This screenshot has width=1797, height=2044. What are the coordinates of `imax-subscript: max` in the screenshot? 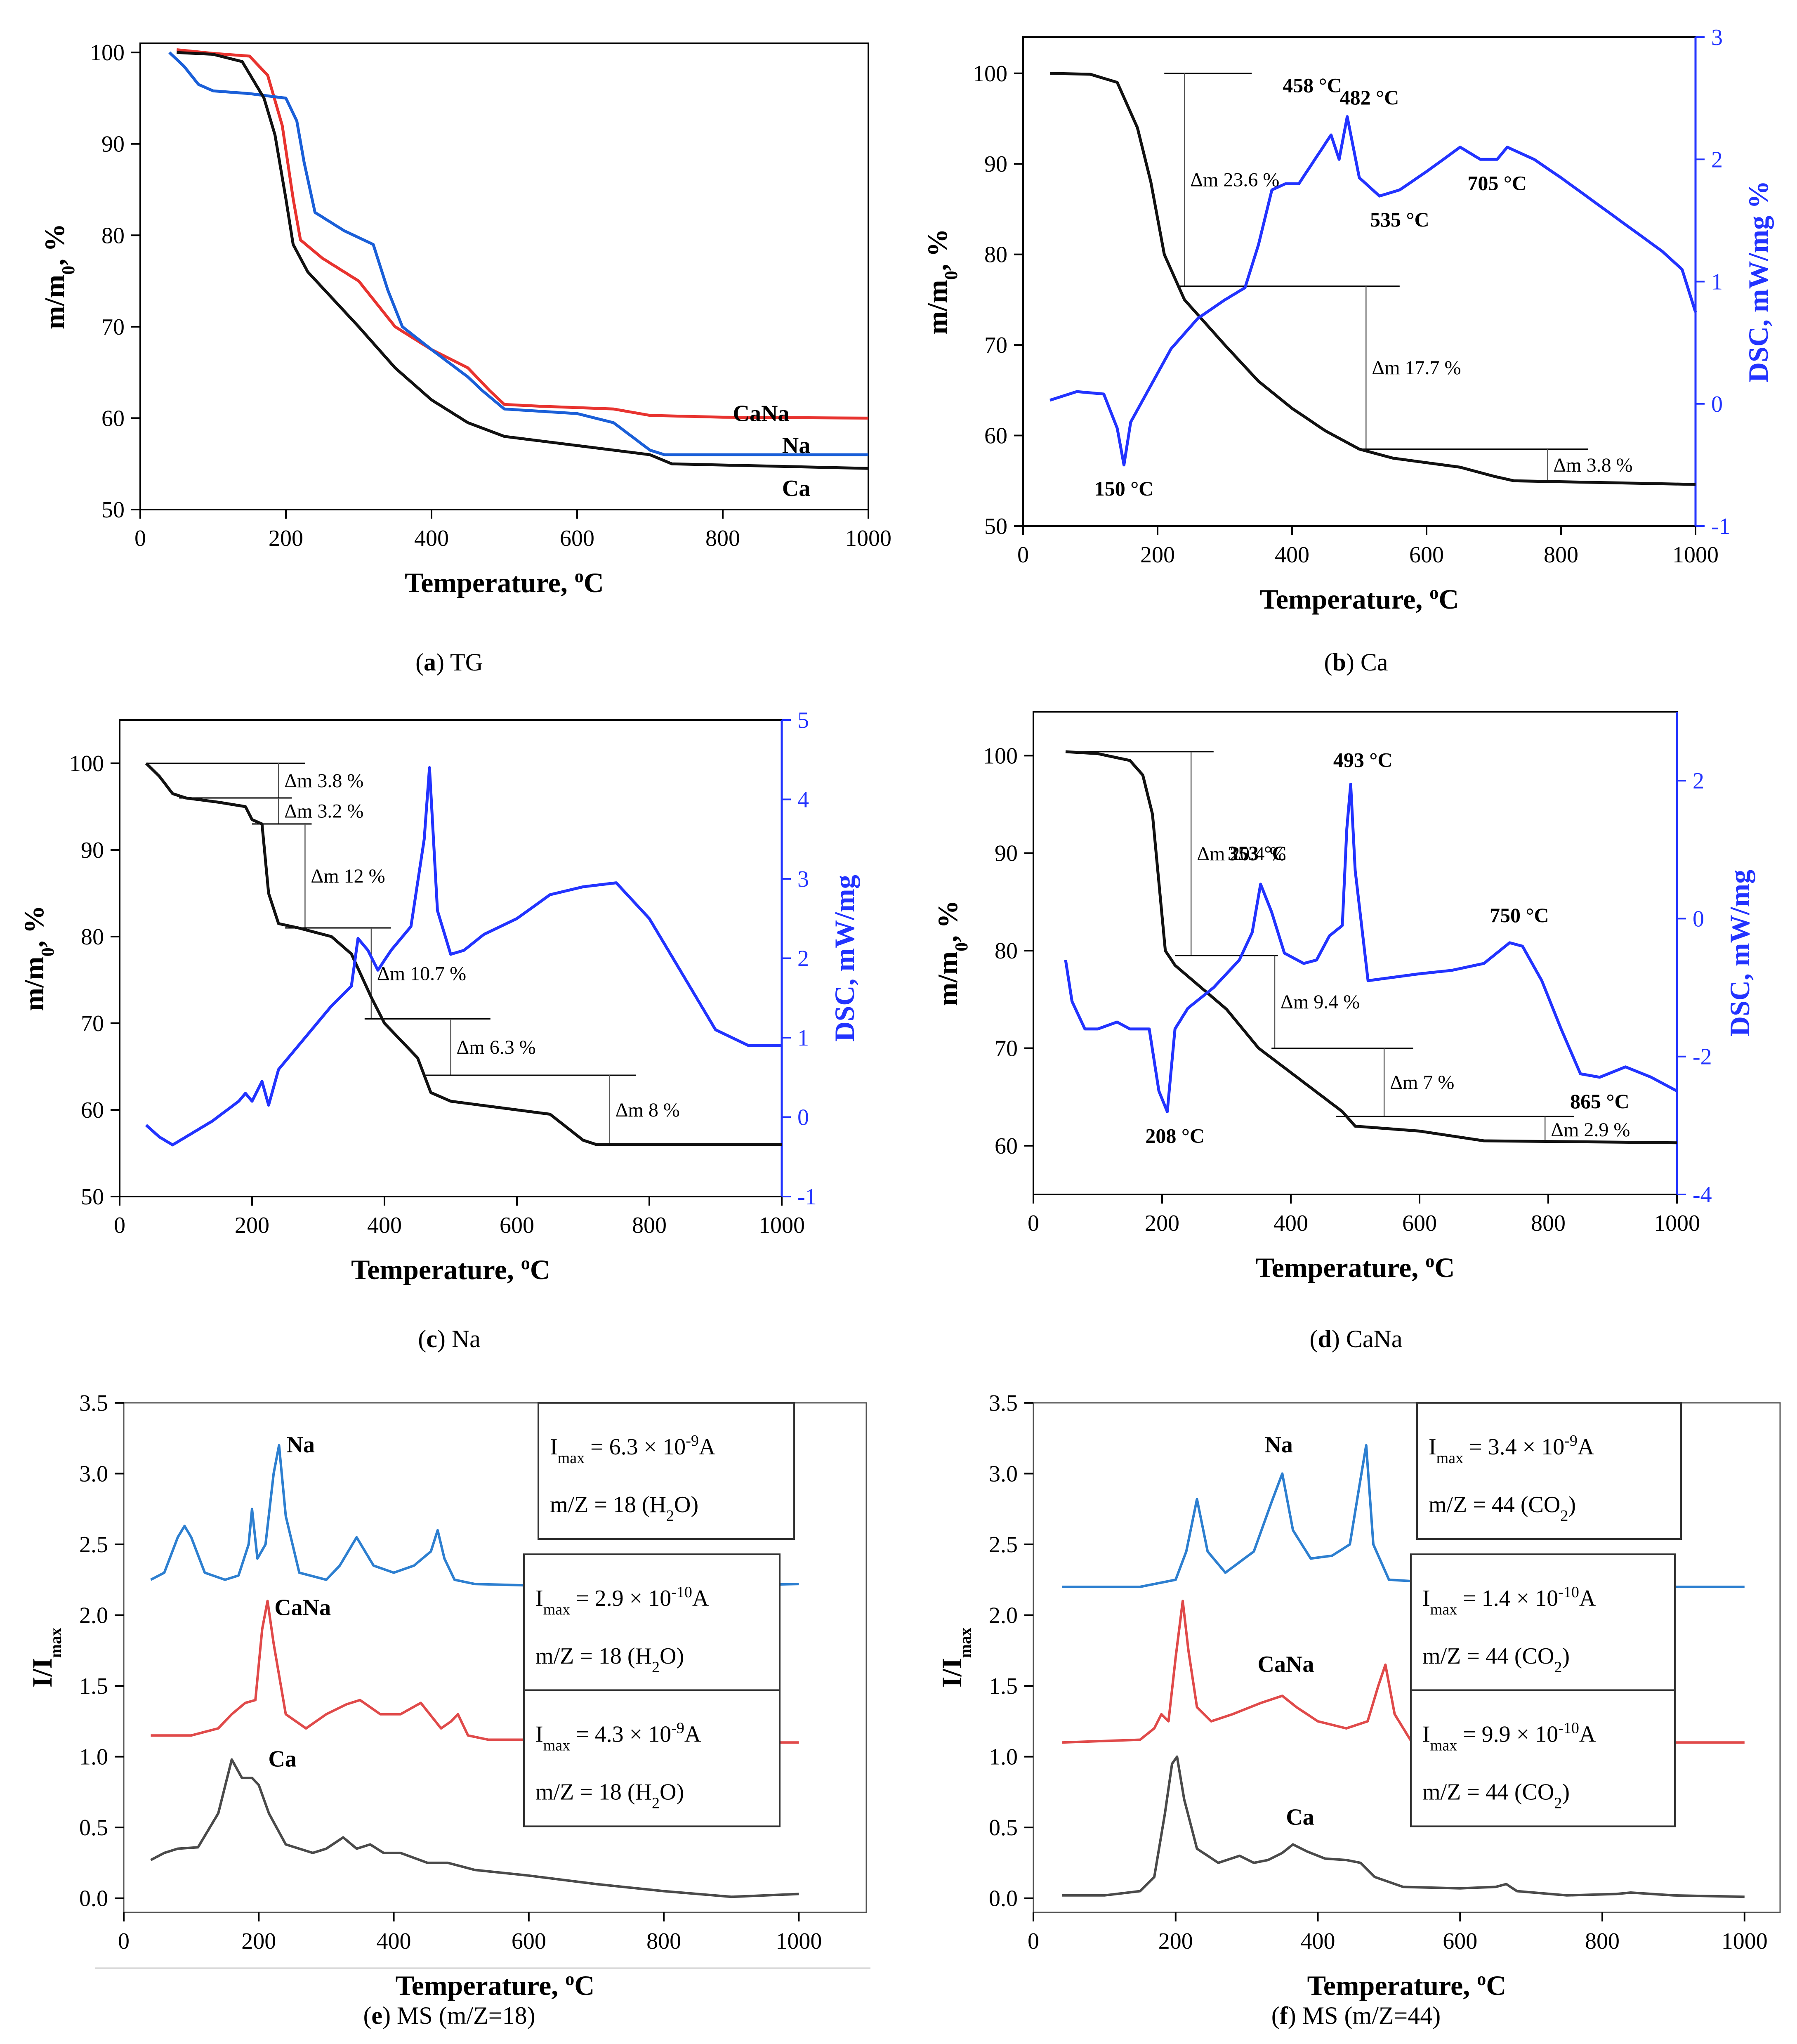 It's located at (1443, 1745).